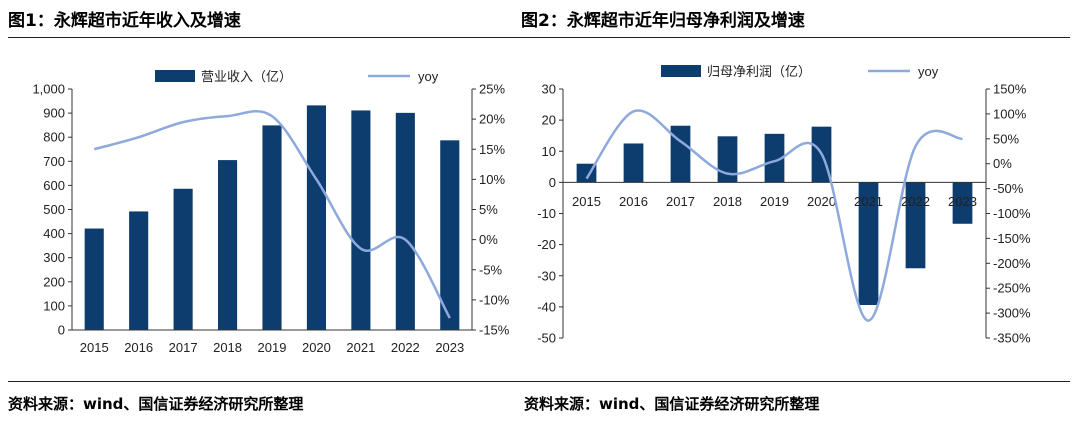  Describe the element at coordinates (1012, 313) in the screenshot. I see `right-axis-tick-label: -300%` at that location.